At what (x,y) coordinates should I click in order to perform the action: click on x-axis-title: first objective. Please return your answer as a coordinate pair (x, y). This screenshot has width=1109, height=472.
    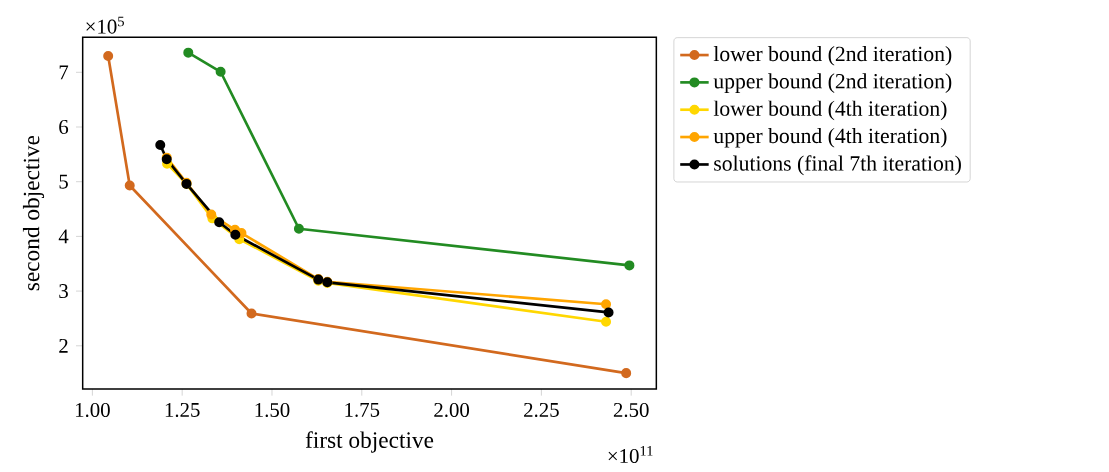
    Looking at the image, I should click on (369, 442).